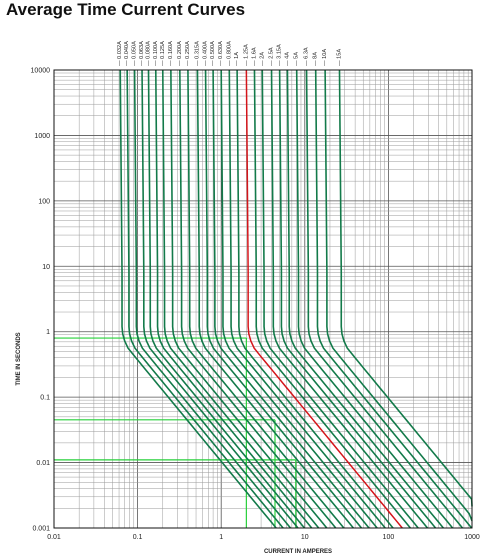 Image resolution: width=500 pixels, height=559 pixels. What do you see at coordinates (272, 56) in the screenshot?
I see `curve-label: — 2.5A` at bounding box center [272, 56].